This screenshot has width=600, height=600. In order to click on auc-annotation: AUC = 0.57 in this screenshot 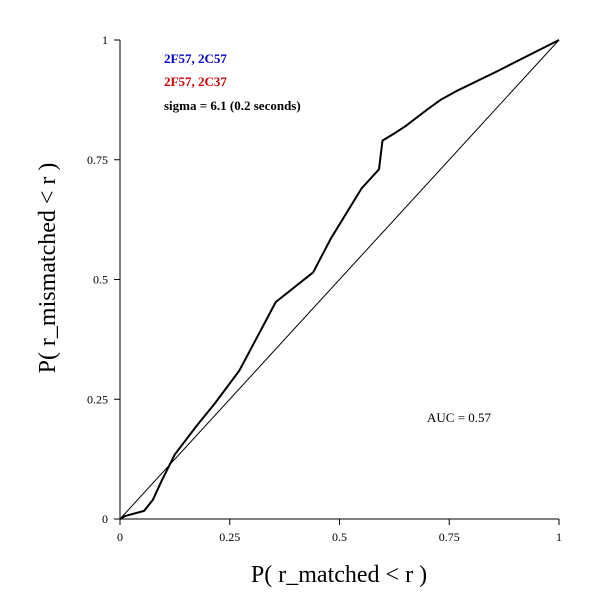, I will do `click(459, 417)`.